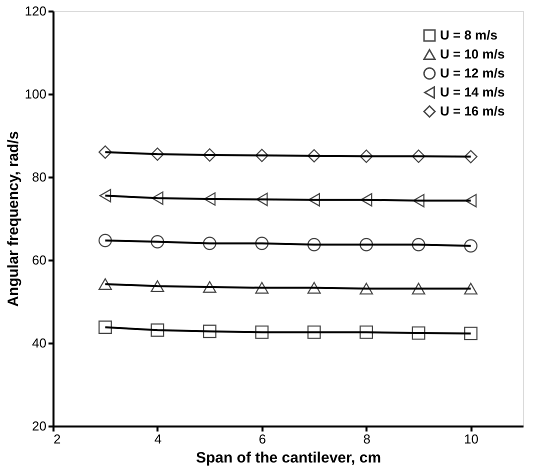  What do you see at coordinates (57, 439) in the screenshot?
I see `x-tick-label: 2` at bounding box center [57, 439].